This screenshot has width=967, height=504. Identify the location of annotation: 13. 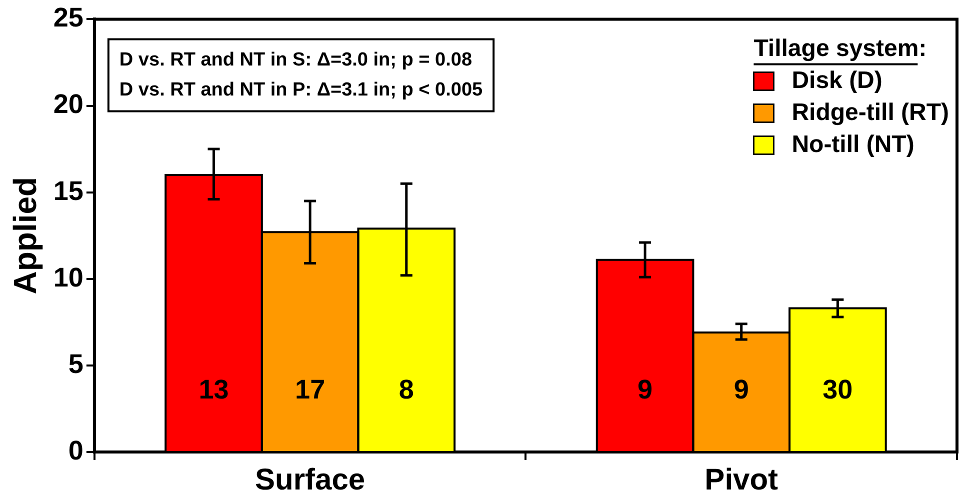
(213, 389).